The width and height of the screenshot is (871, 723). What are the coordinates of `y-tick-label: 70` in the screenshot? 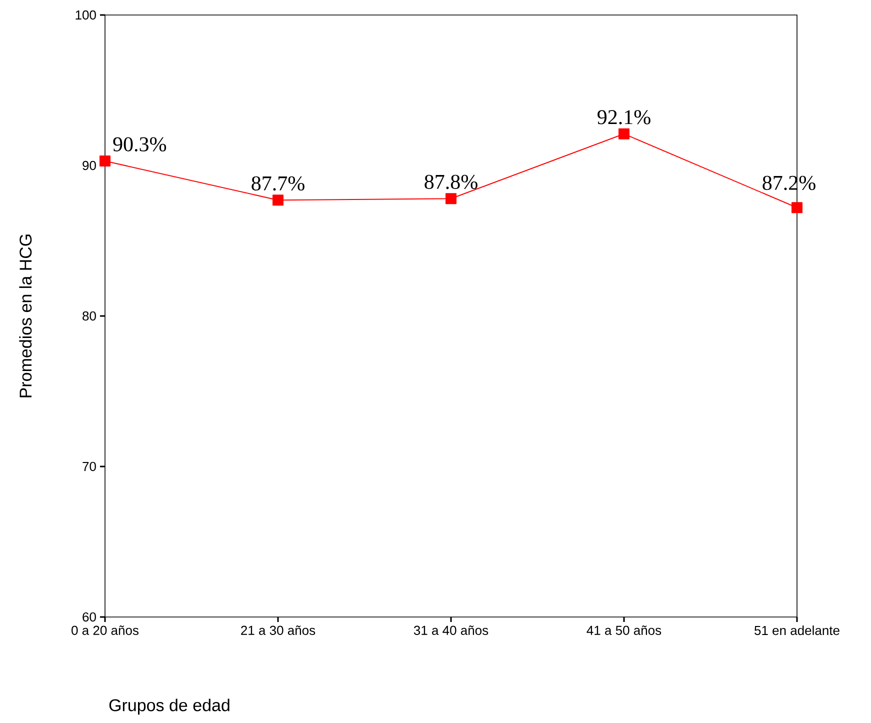 It's located at (89, 467).